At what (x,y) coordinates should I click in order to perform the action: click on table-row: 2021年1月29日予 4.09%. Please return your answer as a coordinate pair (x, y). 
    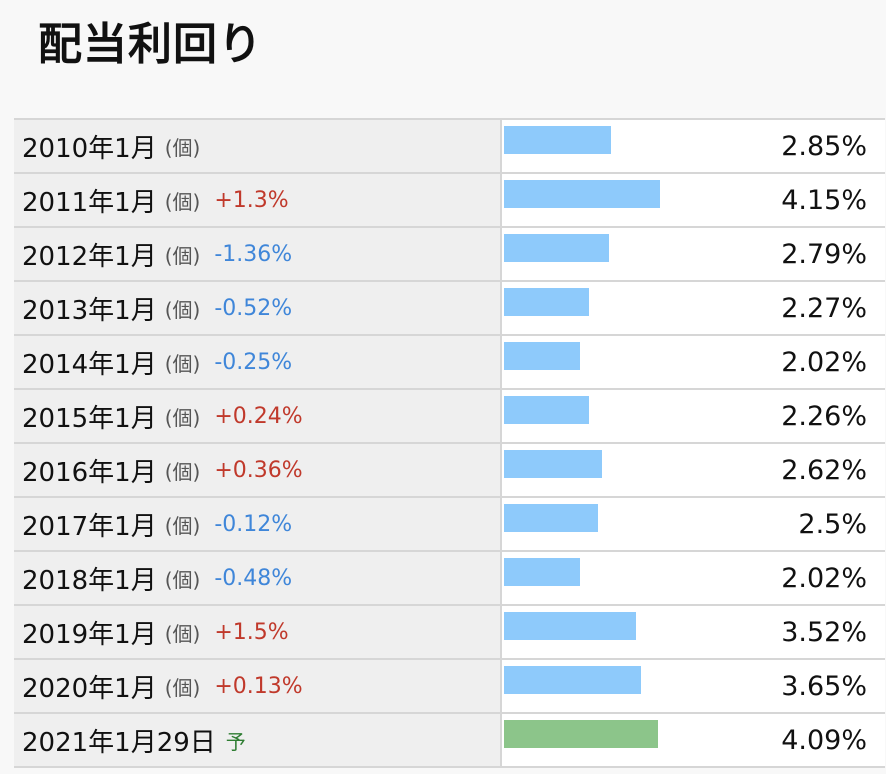
    Looking at the image, I should click on (449, 741).